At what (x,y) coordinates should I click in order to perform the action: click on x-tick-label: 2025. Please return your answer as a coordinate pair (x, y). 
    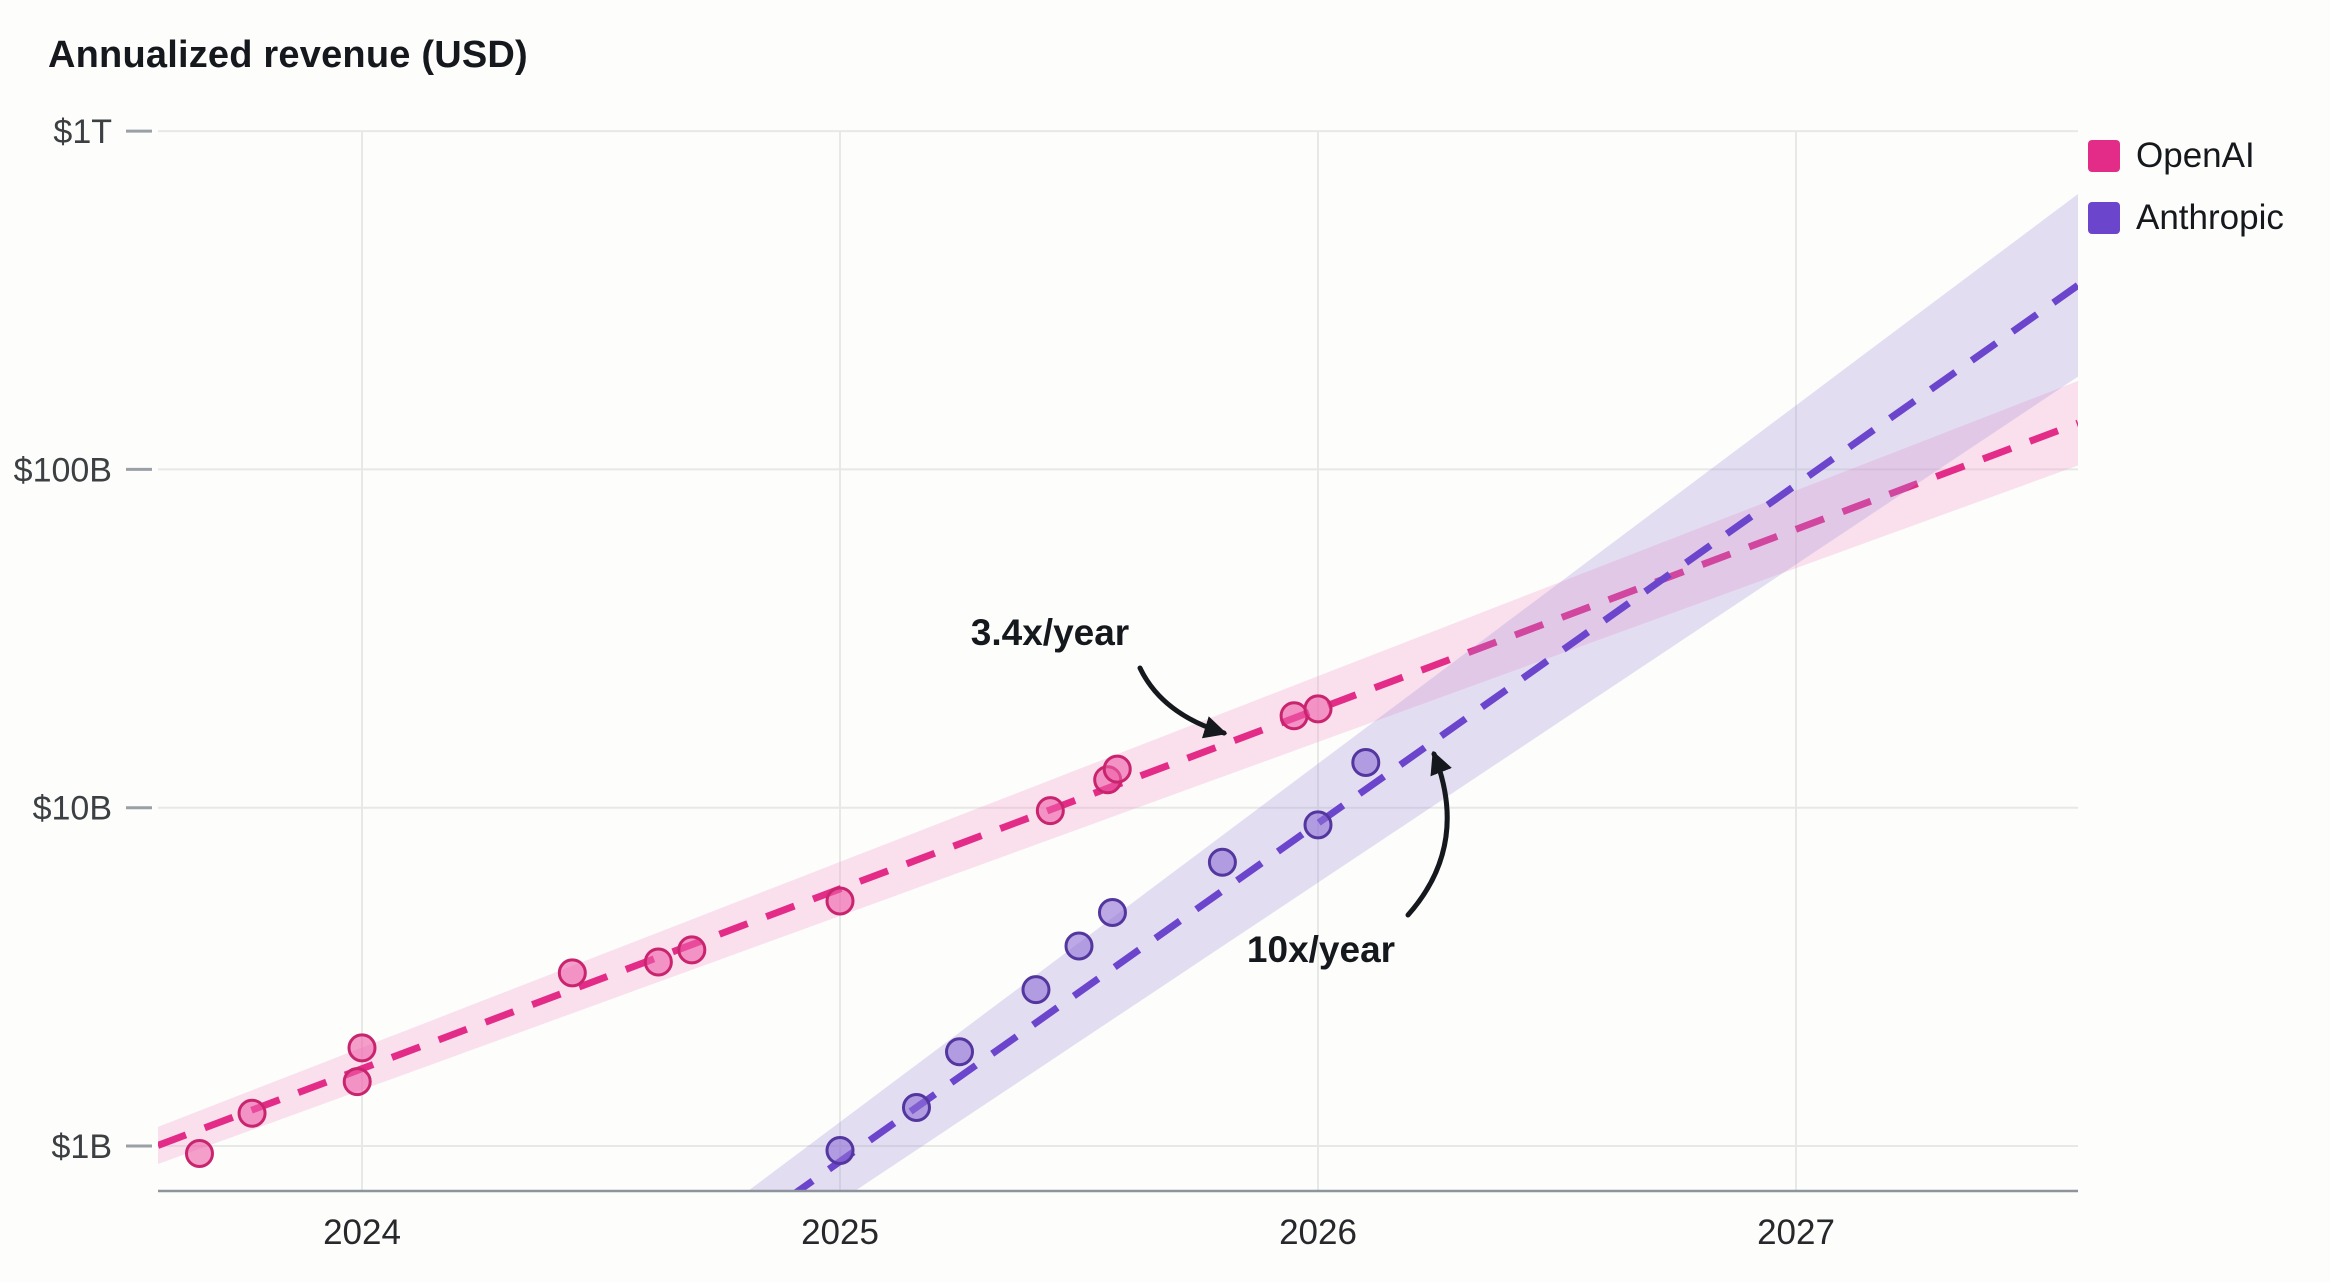
    Looking at the image, I should click on (840, 1232).